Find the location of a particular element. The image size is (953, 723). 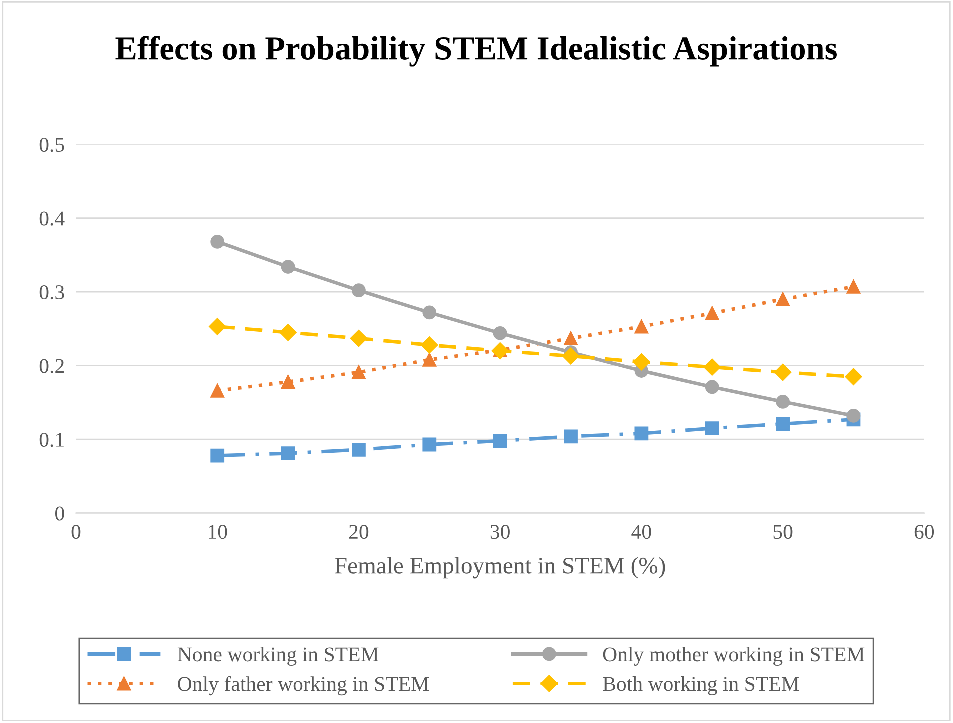

legend-label: Only father working in STEM is located at coordinates (304, 686).